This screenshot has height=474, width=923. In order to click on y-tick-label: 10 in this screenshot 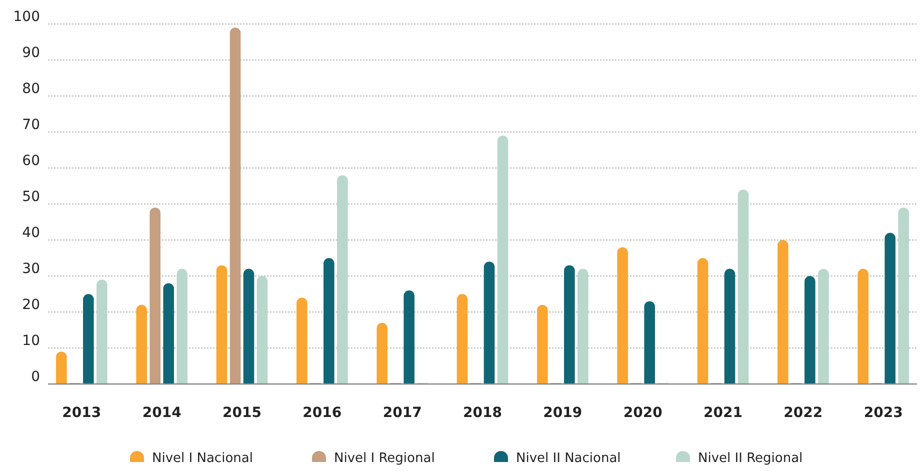, I will do `click(31, 341)`.